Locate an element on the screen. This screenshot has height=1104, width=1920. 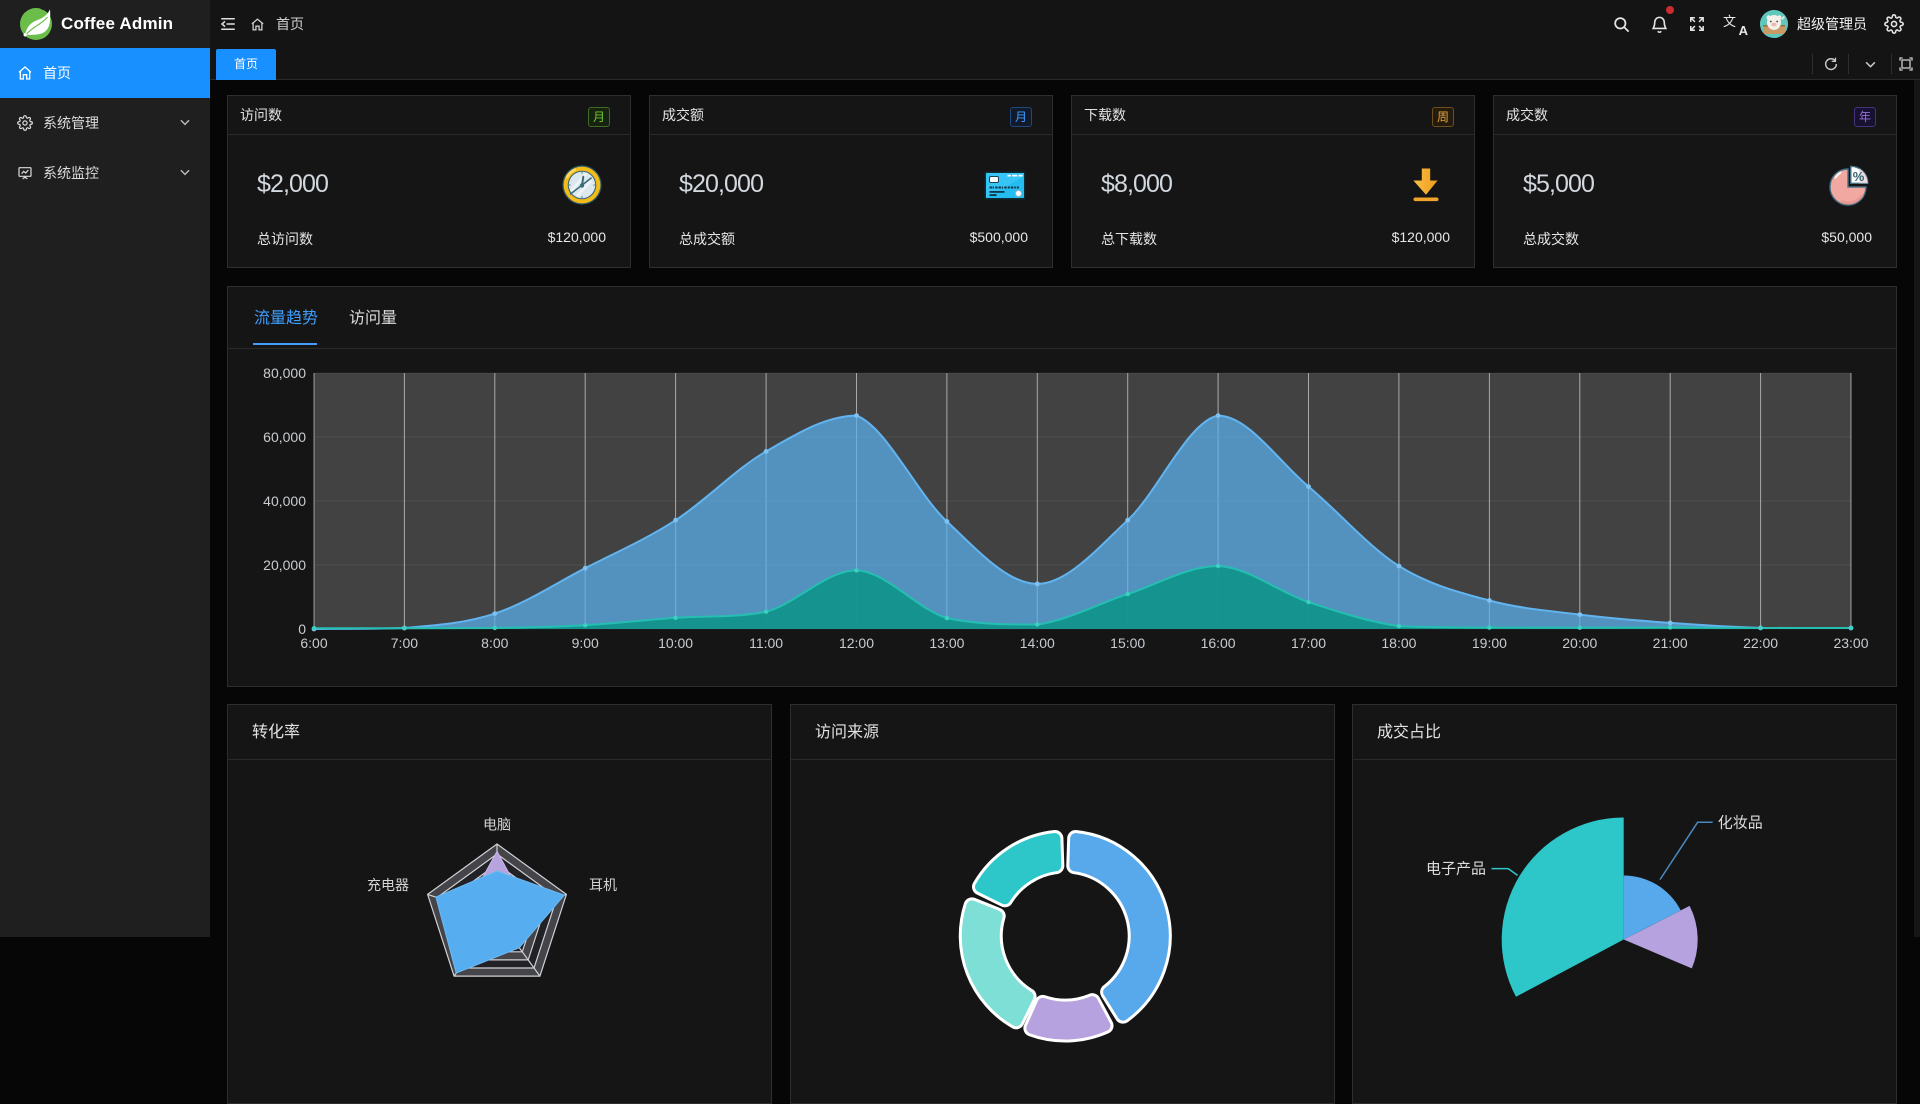
svg-text: 0 is located at coordinates (302, 629).